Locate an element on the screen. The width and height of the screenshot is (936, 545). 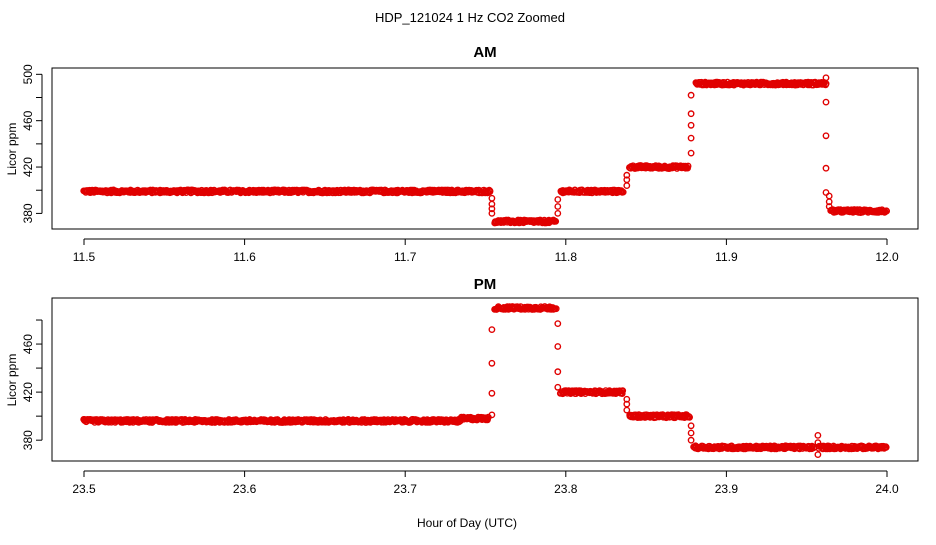
x-tick-label: 11.9 is located at coordinates (726, 257).